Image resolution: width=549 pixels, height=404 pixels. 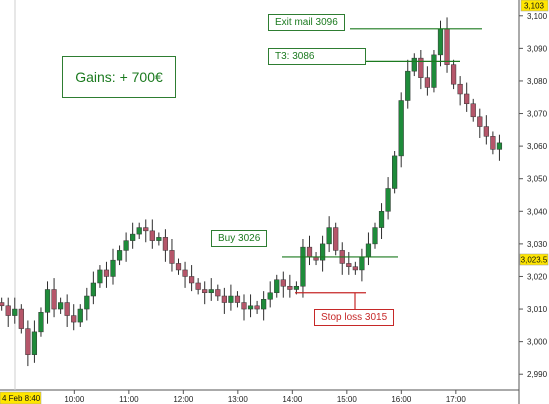 I want to click on price-tick-label: 3,010, so click(x=537, y=309).